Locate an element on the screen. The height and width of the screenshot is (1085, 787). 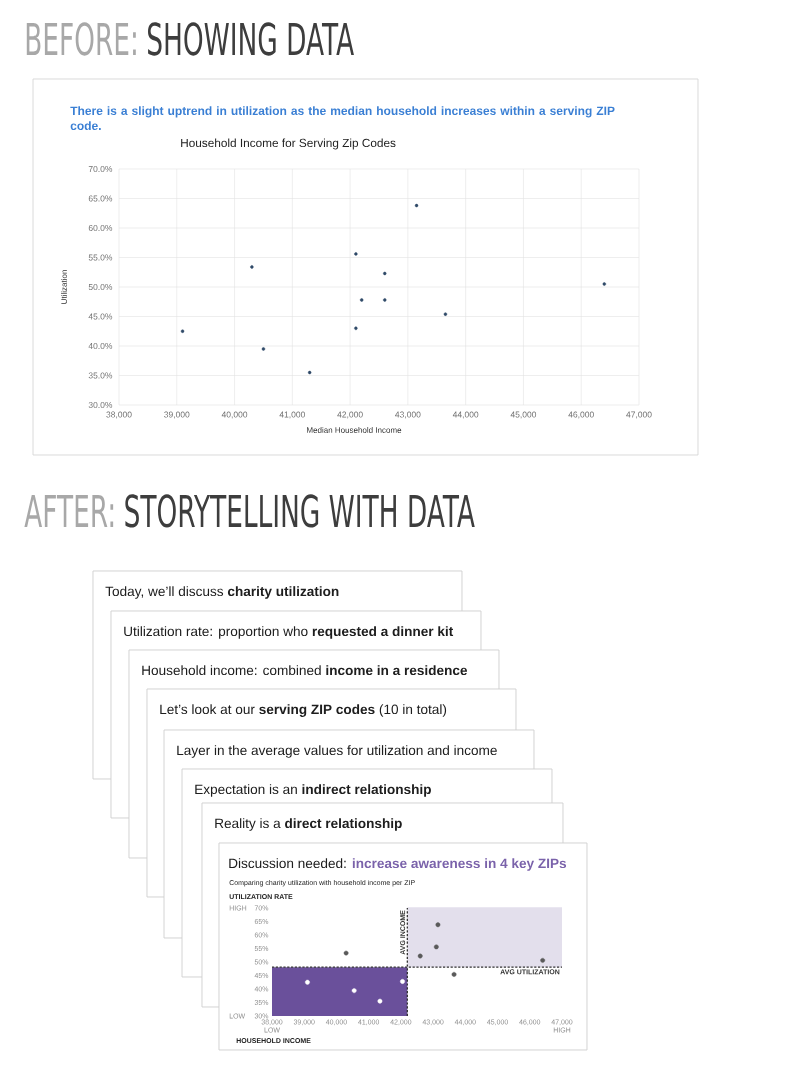
y-axis-title: Utilization is located at coordinates (64, 287).